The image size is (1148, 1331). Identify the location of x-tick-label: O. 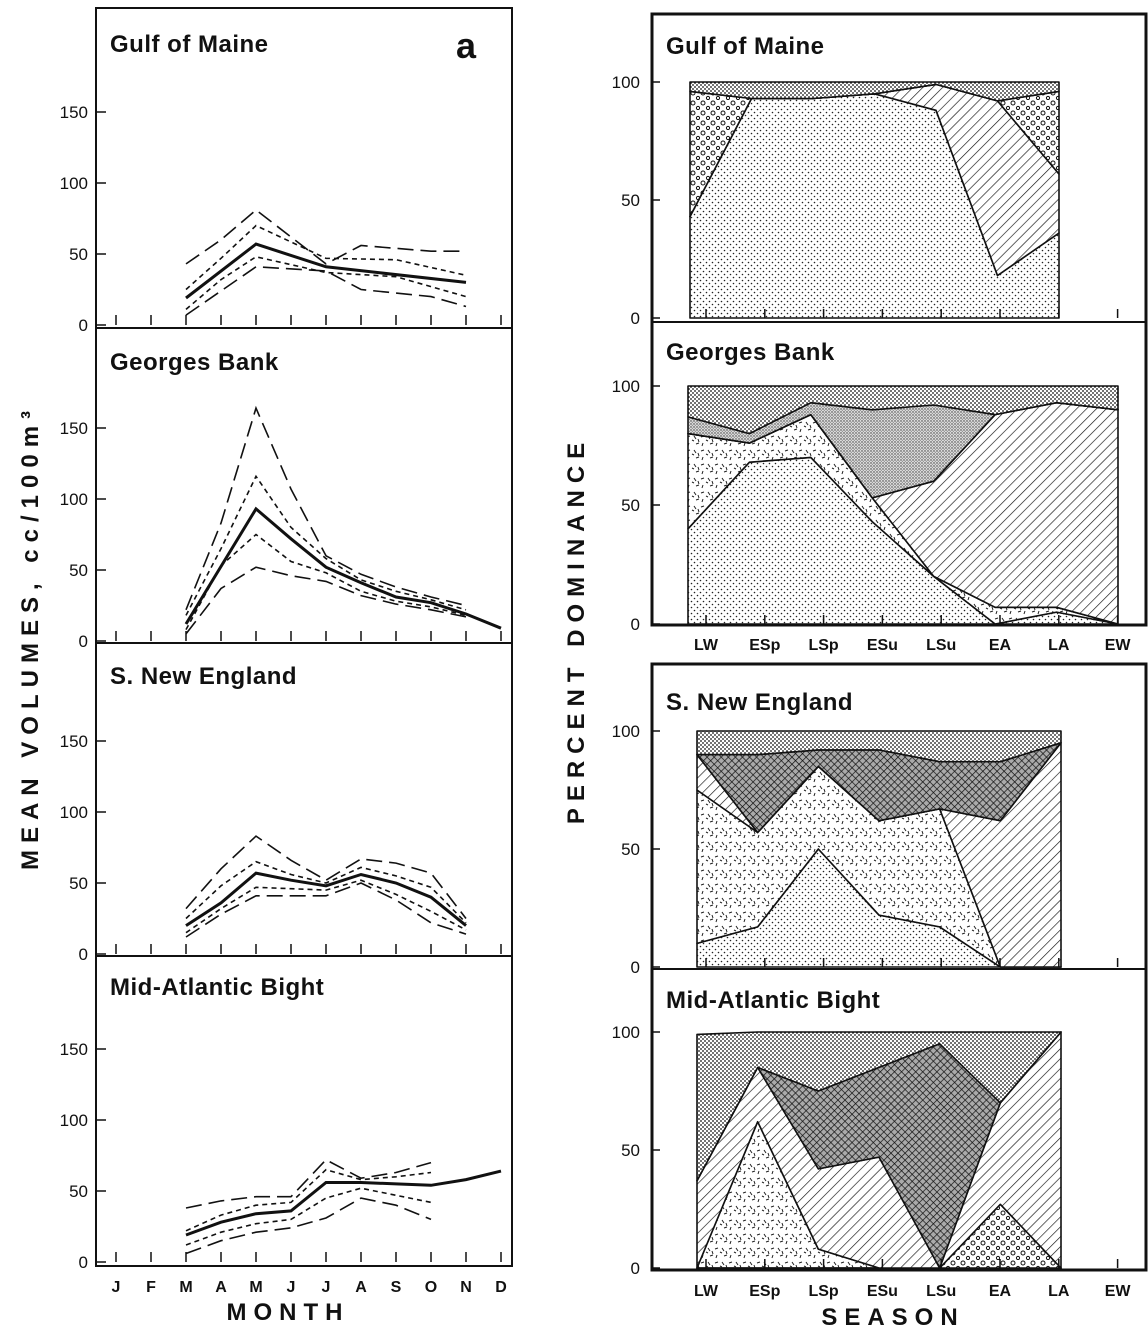
(431, 1287).